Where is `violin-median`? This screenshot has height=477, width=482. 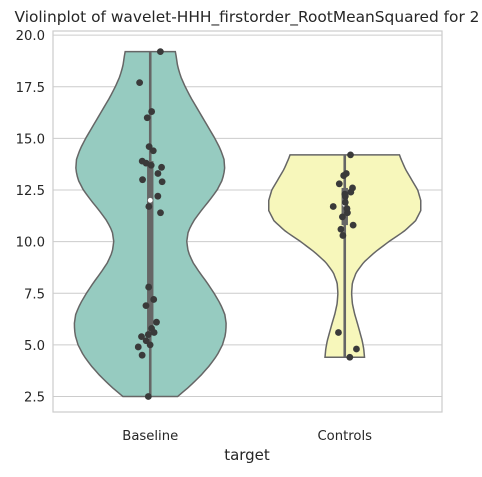 violin-median is located at coordinates (150, 200).